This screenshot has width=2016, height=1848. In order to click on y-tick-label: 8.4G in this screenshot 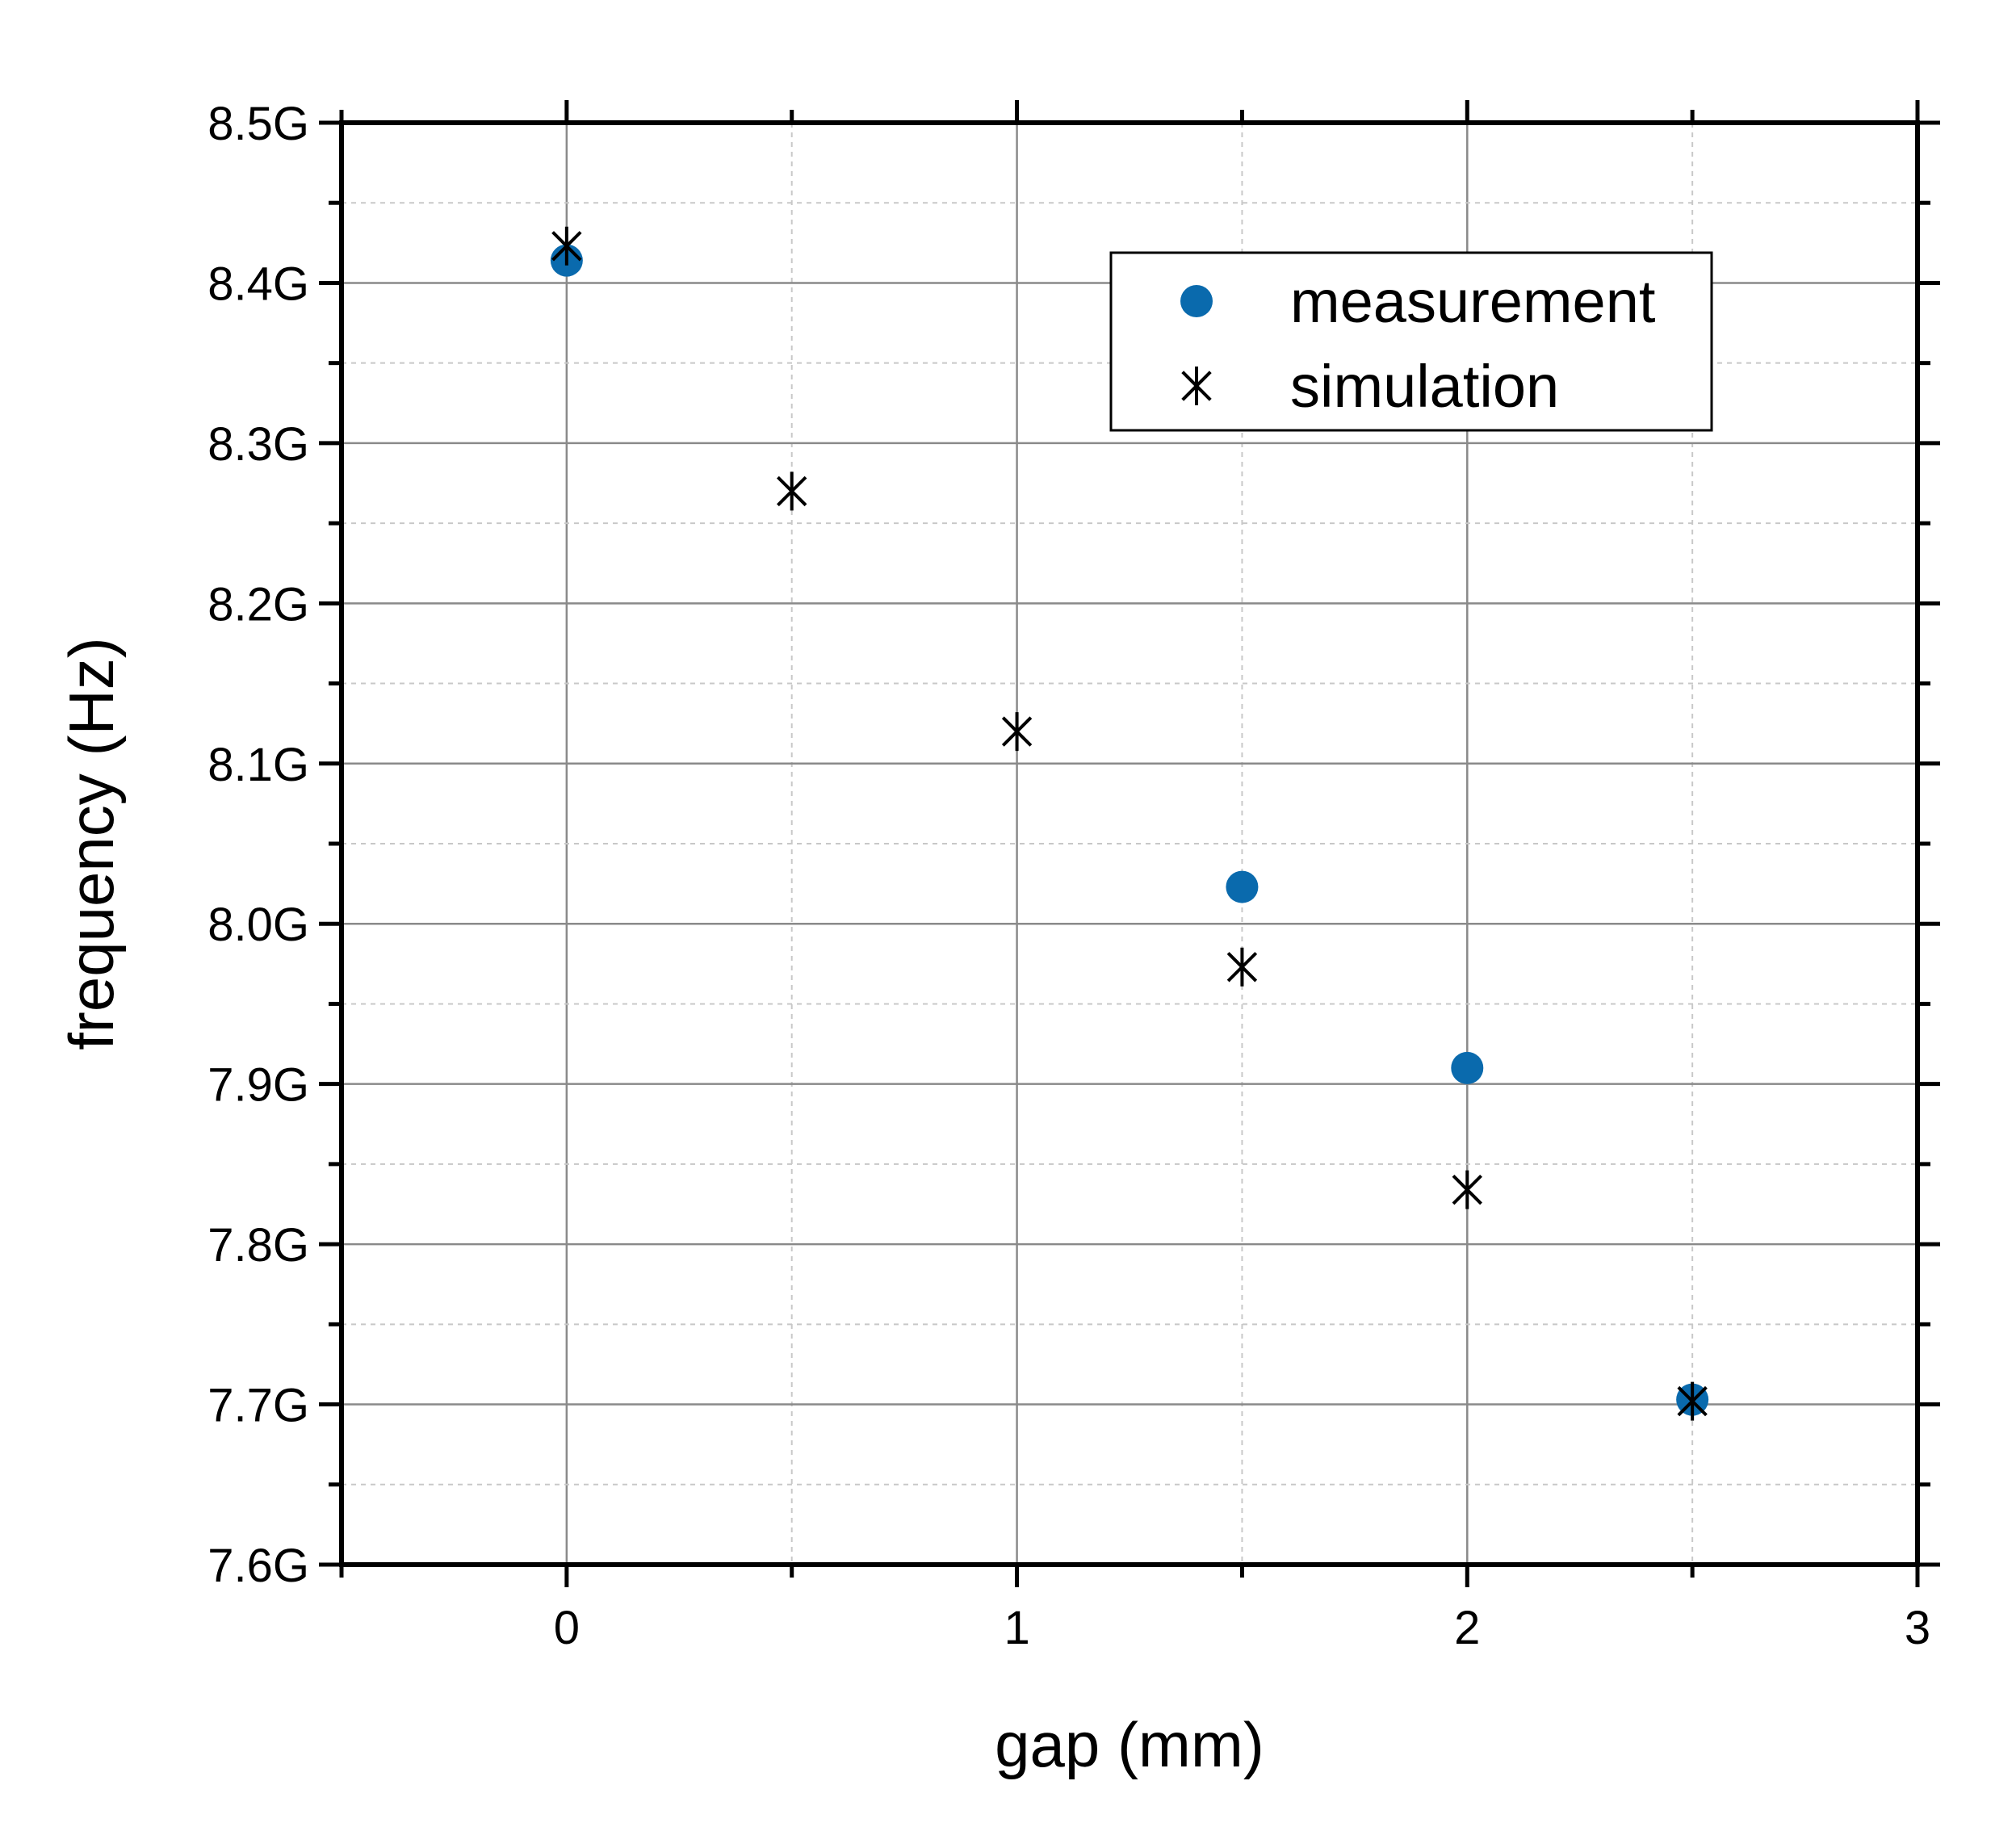, I will do `click(258, 284)`.